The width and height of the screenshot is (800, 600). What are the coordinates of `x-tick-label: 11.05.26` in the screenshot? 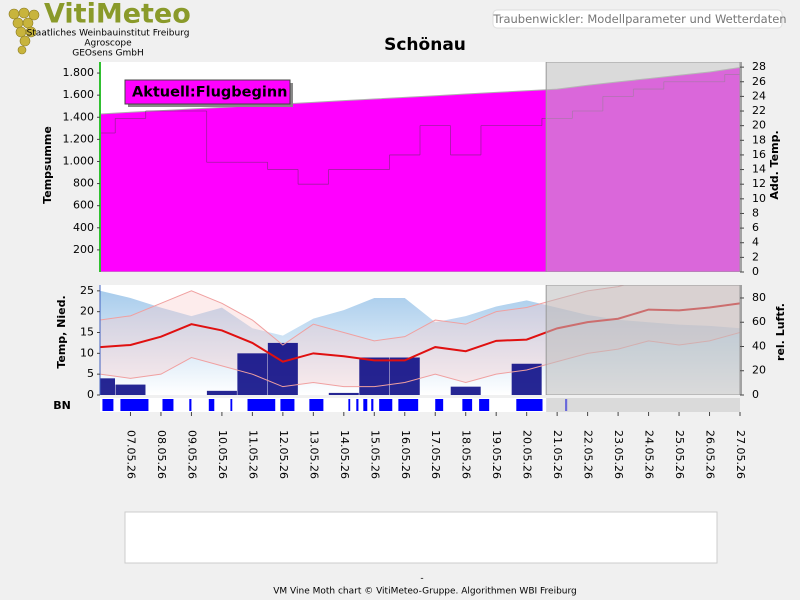 It's located at (252, 454).